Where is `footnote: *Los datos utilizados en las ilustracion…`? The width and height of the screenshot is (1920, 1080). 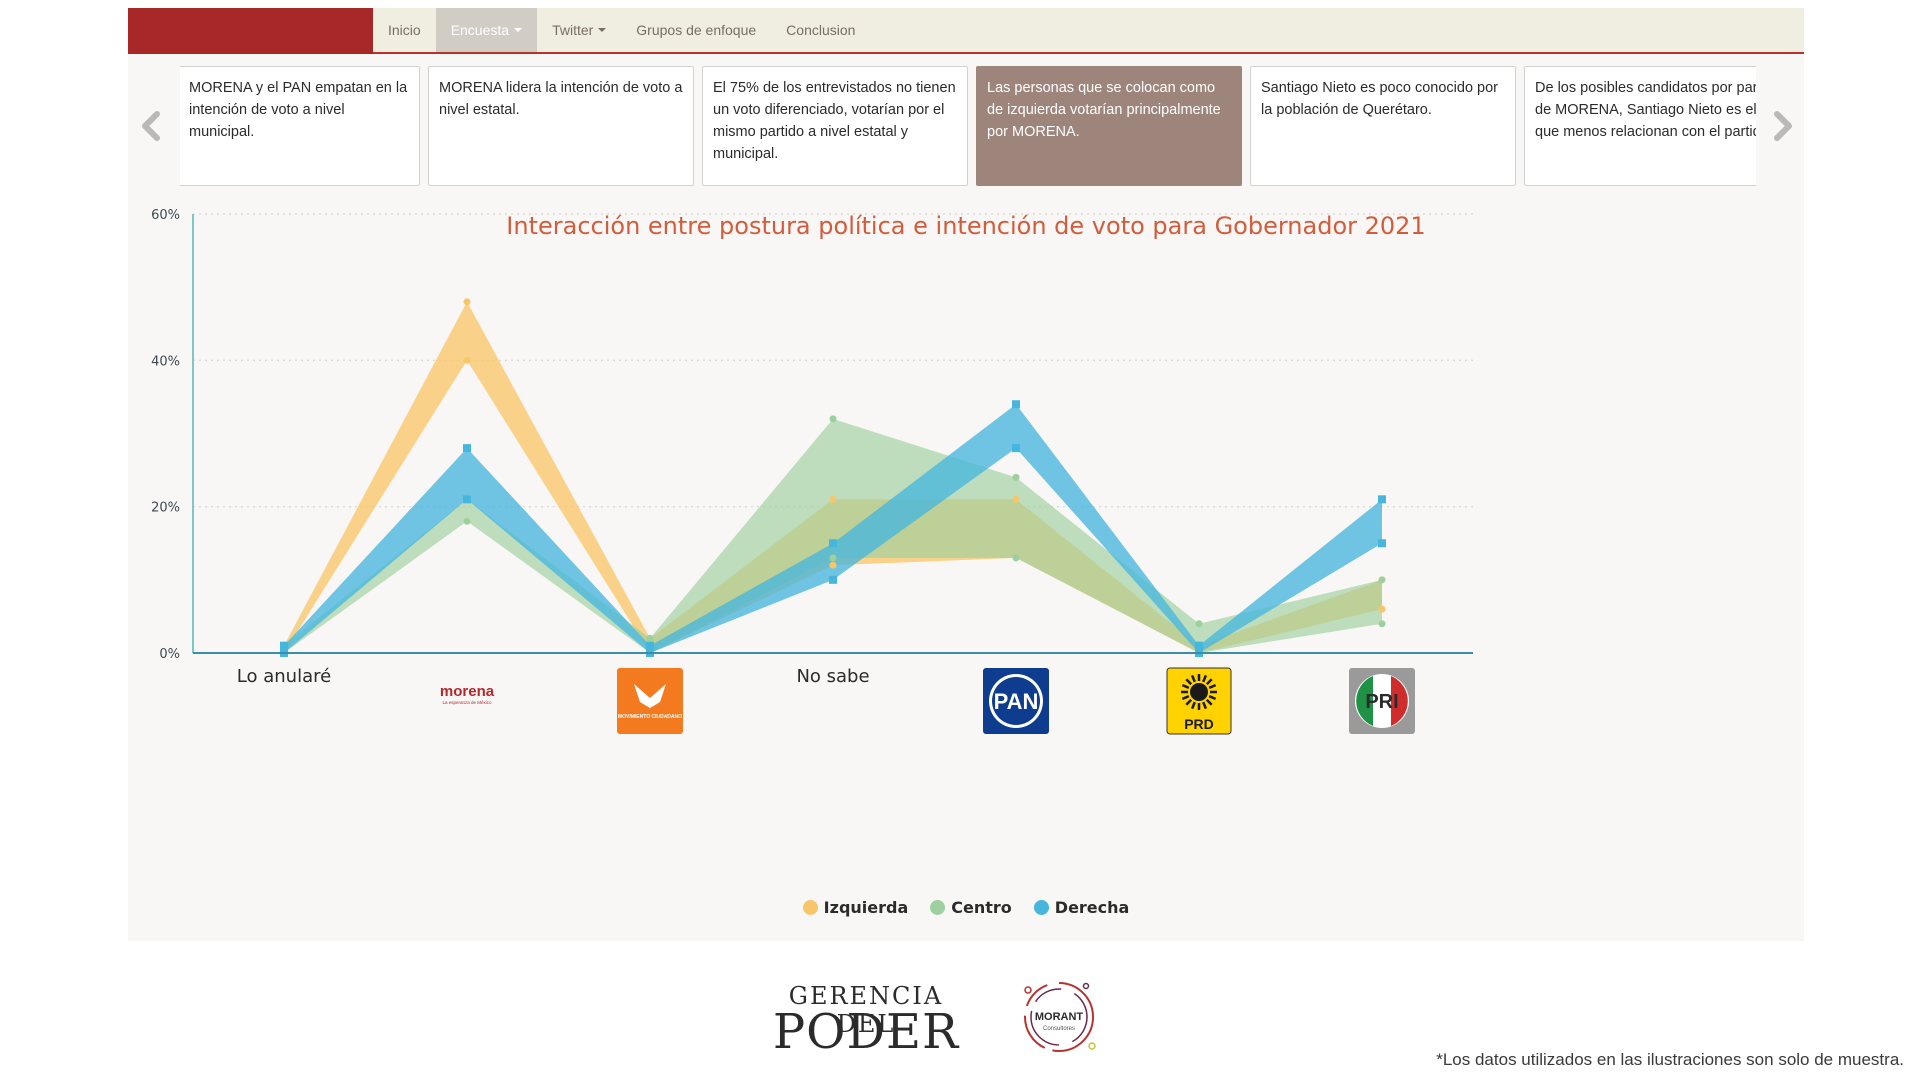
footnote: *Los datos utilizados en las ilustracion… is located at coordinates (1670, 1059).